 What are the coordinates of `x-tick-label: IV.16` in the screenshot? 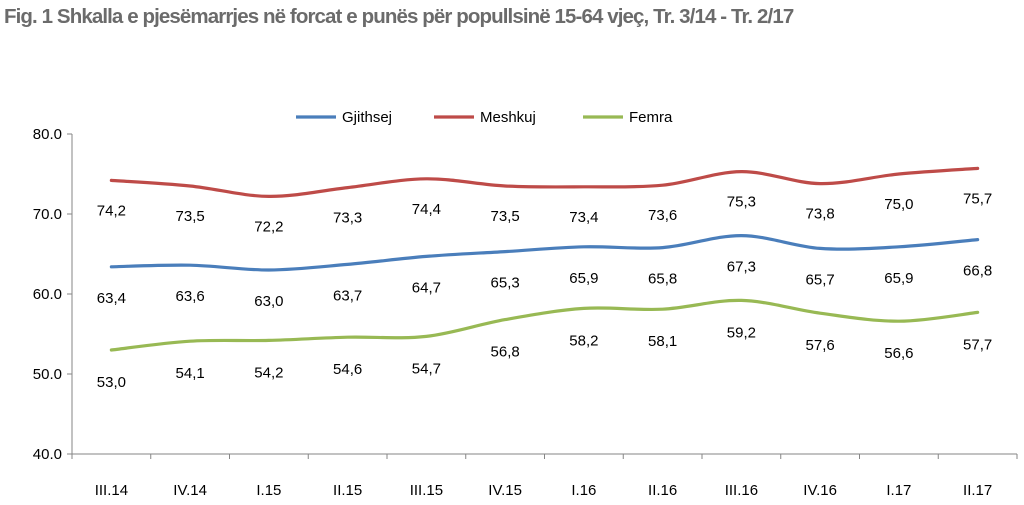 It's located at (820, 490).